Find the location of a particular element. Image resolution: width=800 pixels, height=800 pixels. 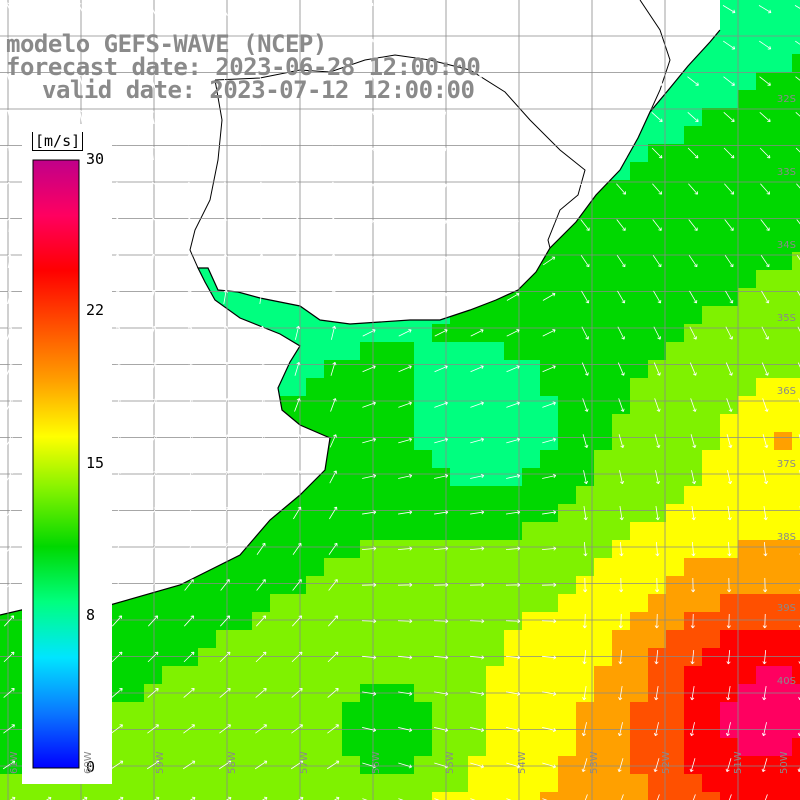

lat-label-34s: 34S is located at coordinates (786, 245).